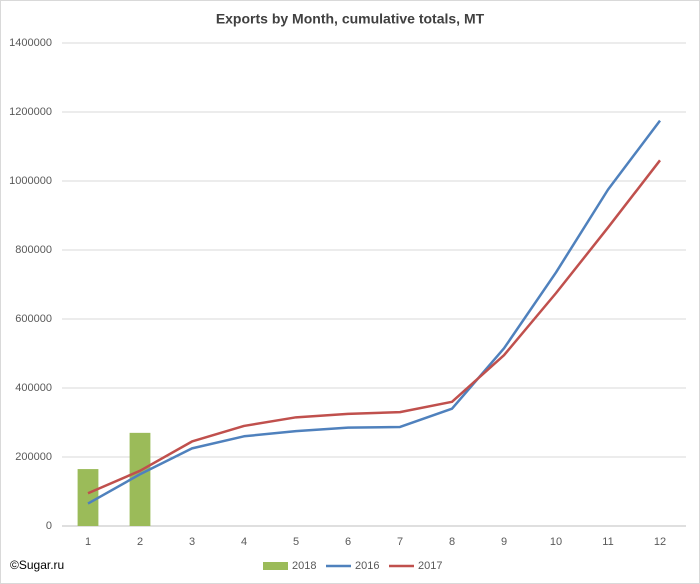  I want to click on y-tick-label: 0, so click(49, 526).